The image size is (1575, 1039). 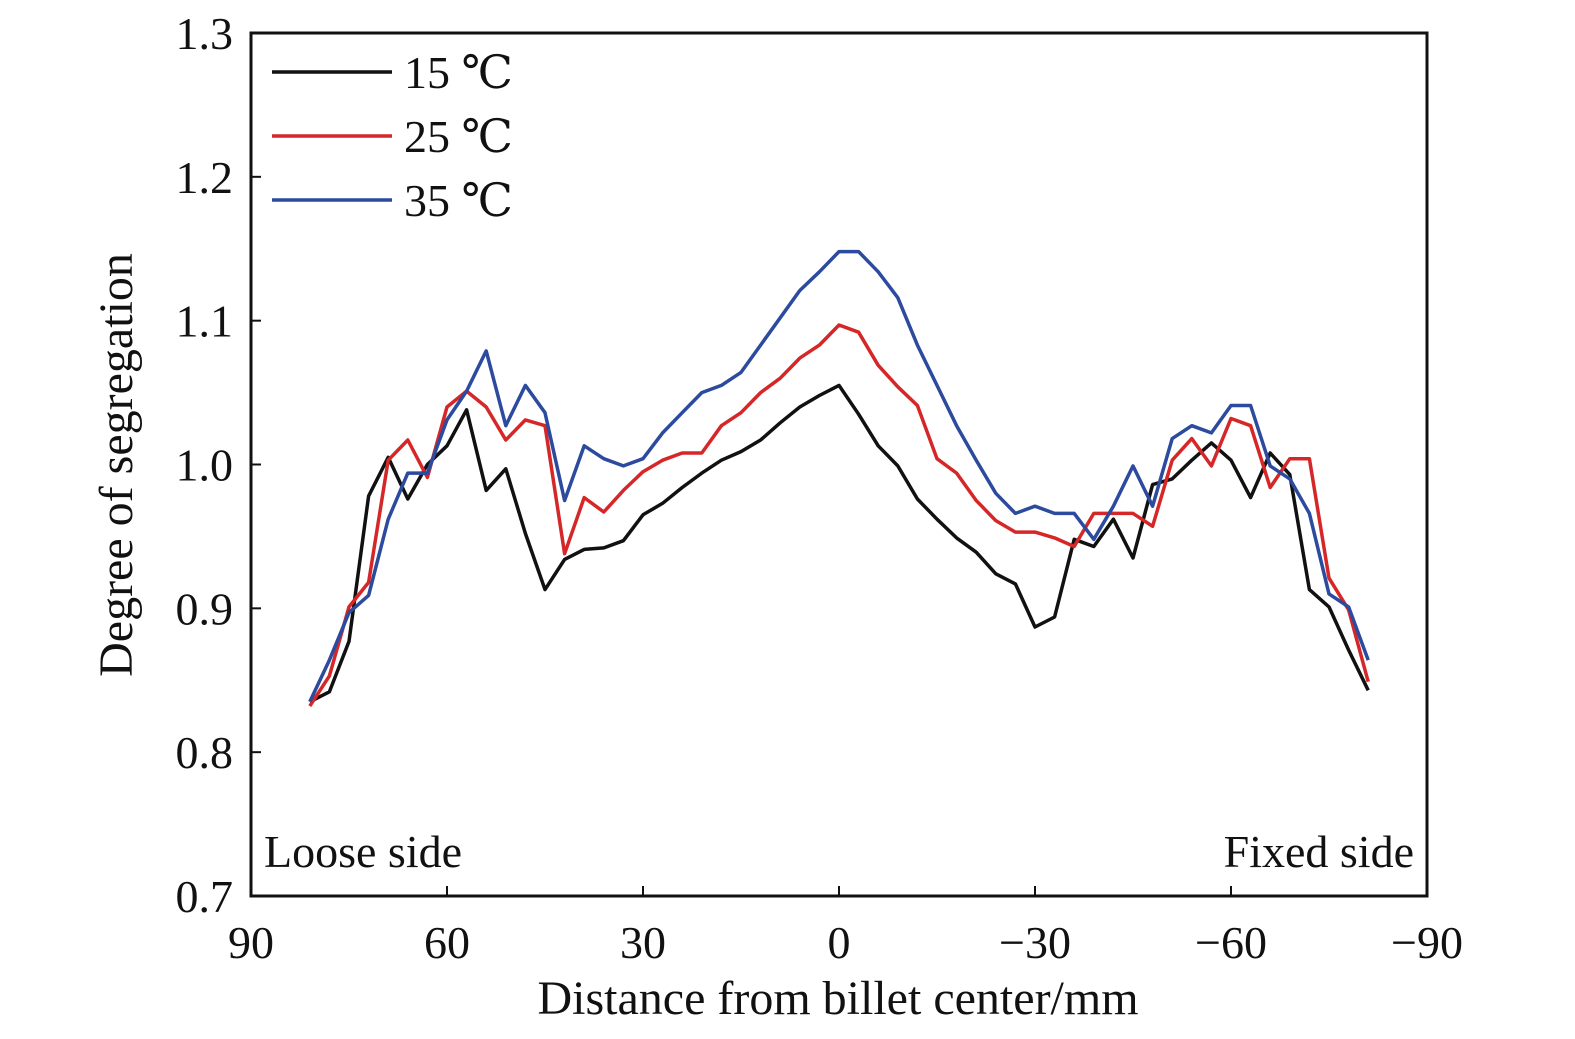 I want to click on x-tick-label: 30, so click(x=643, y=942).